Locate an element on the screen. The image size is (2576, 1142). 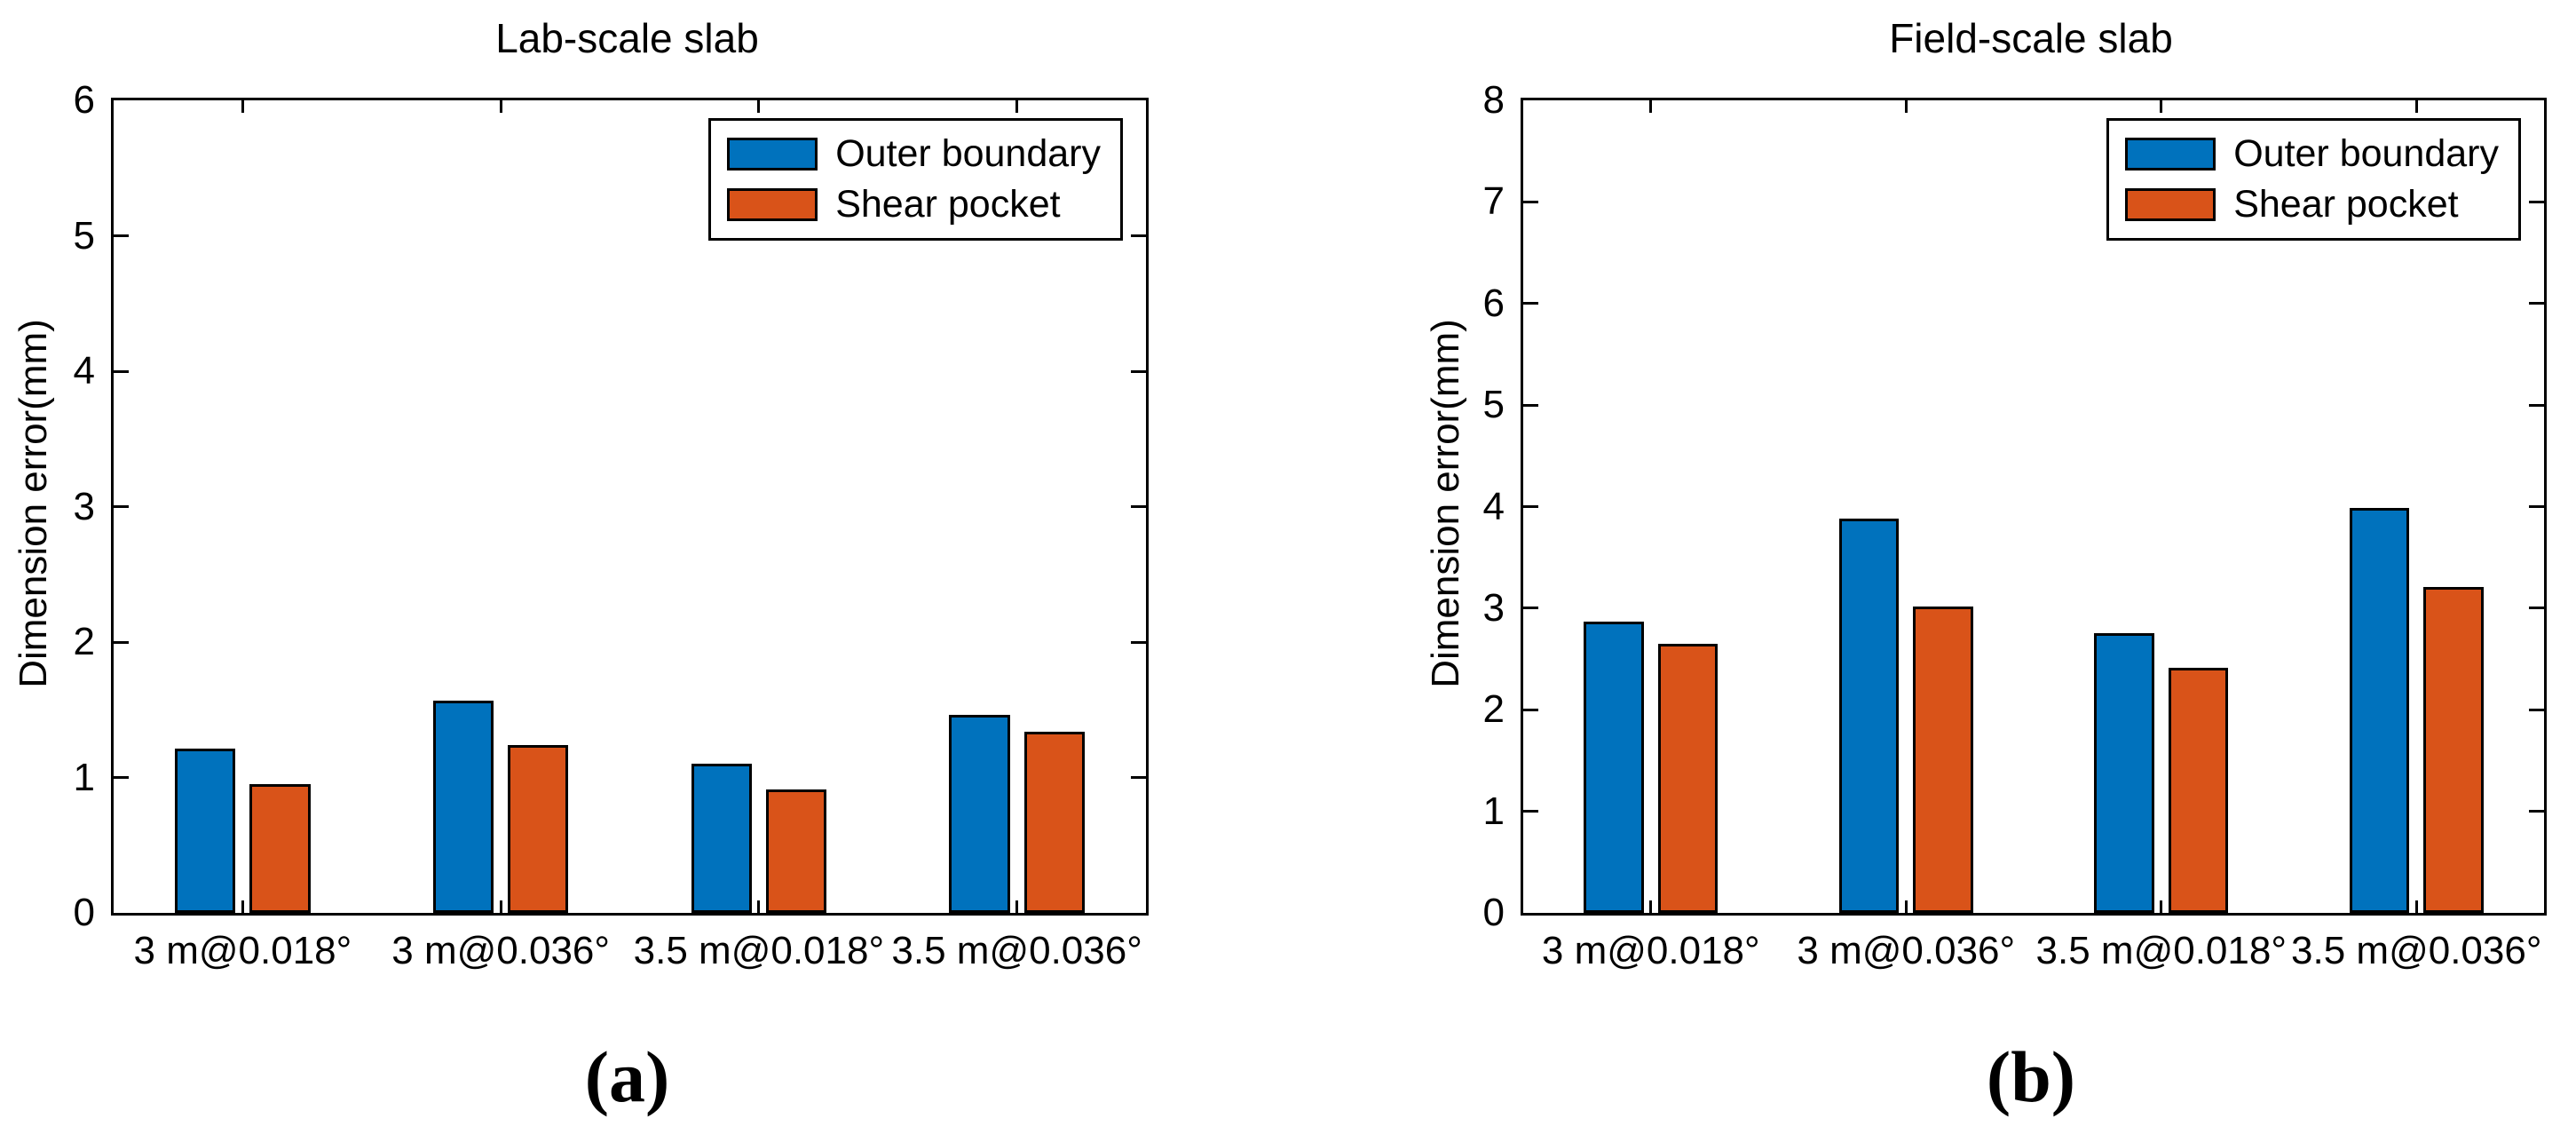
chart-title-a: Lab-scale slab is located at coordinates (627, 38).